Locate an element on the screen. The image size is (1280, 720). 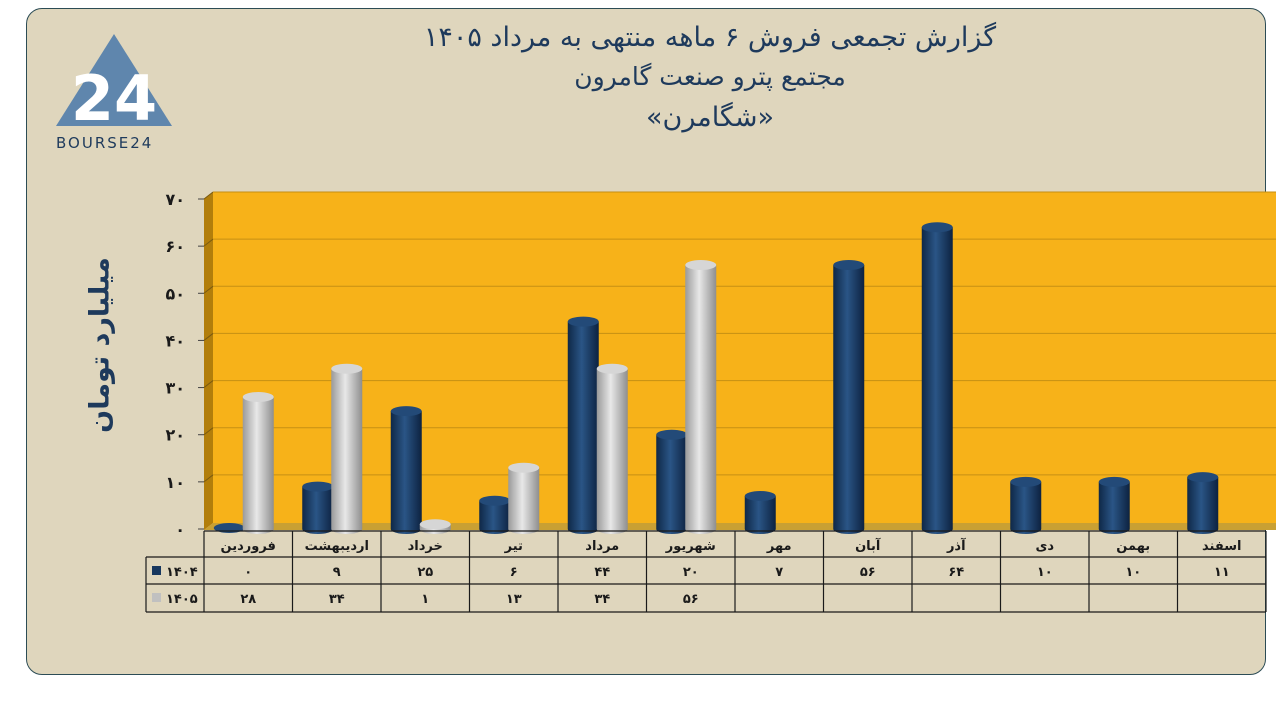
bar-۱۴۰۴-9 is located at coordinates (1026, 505).